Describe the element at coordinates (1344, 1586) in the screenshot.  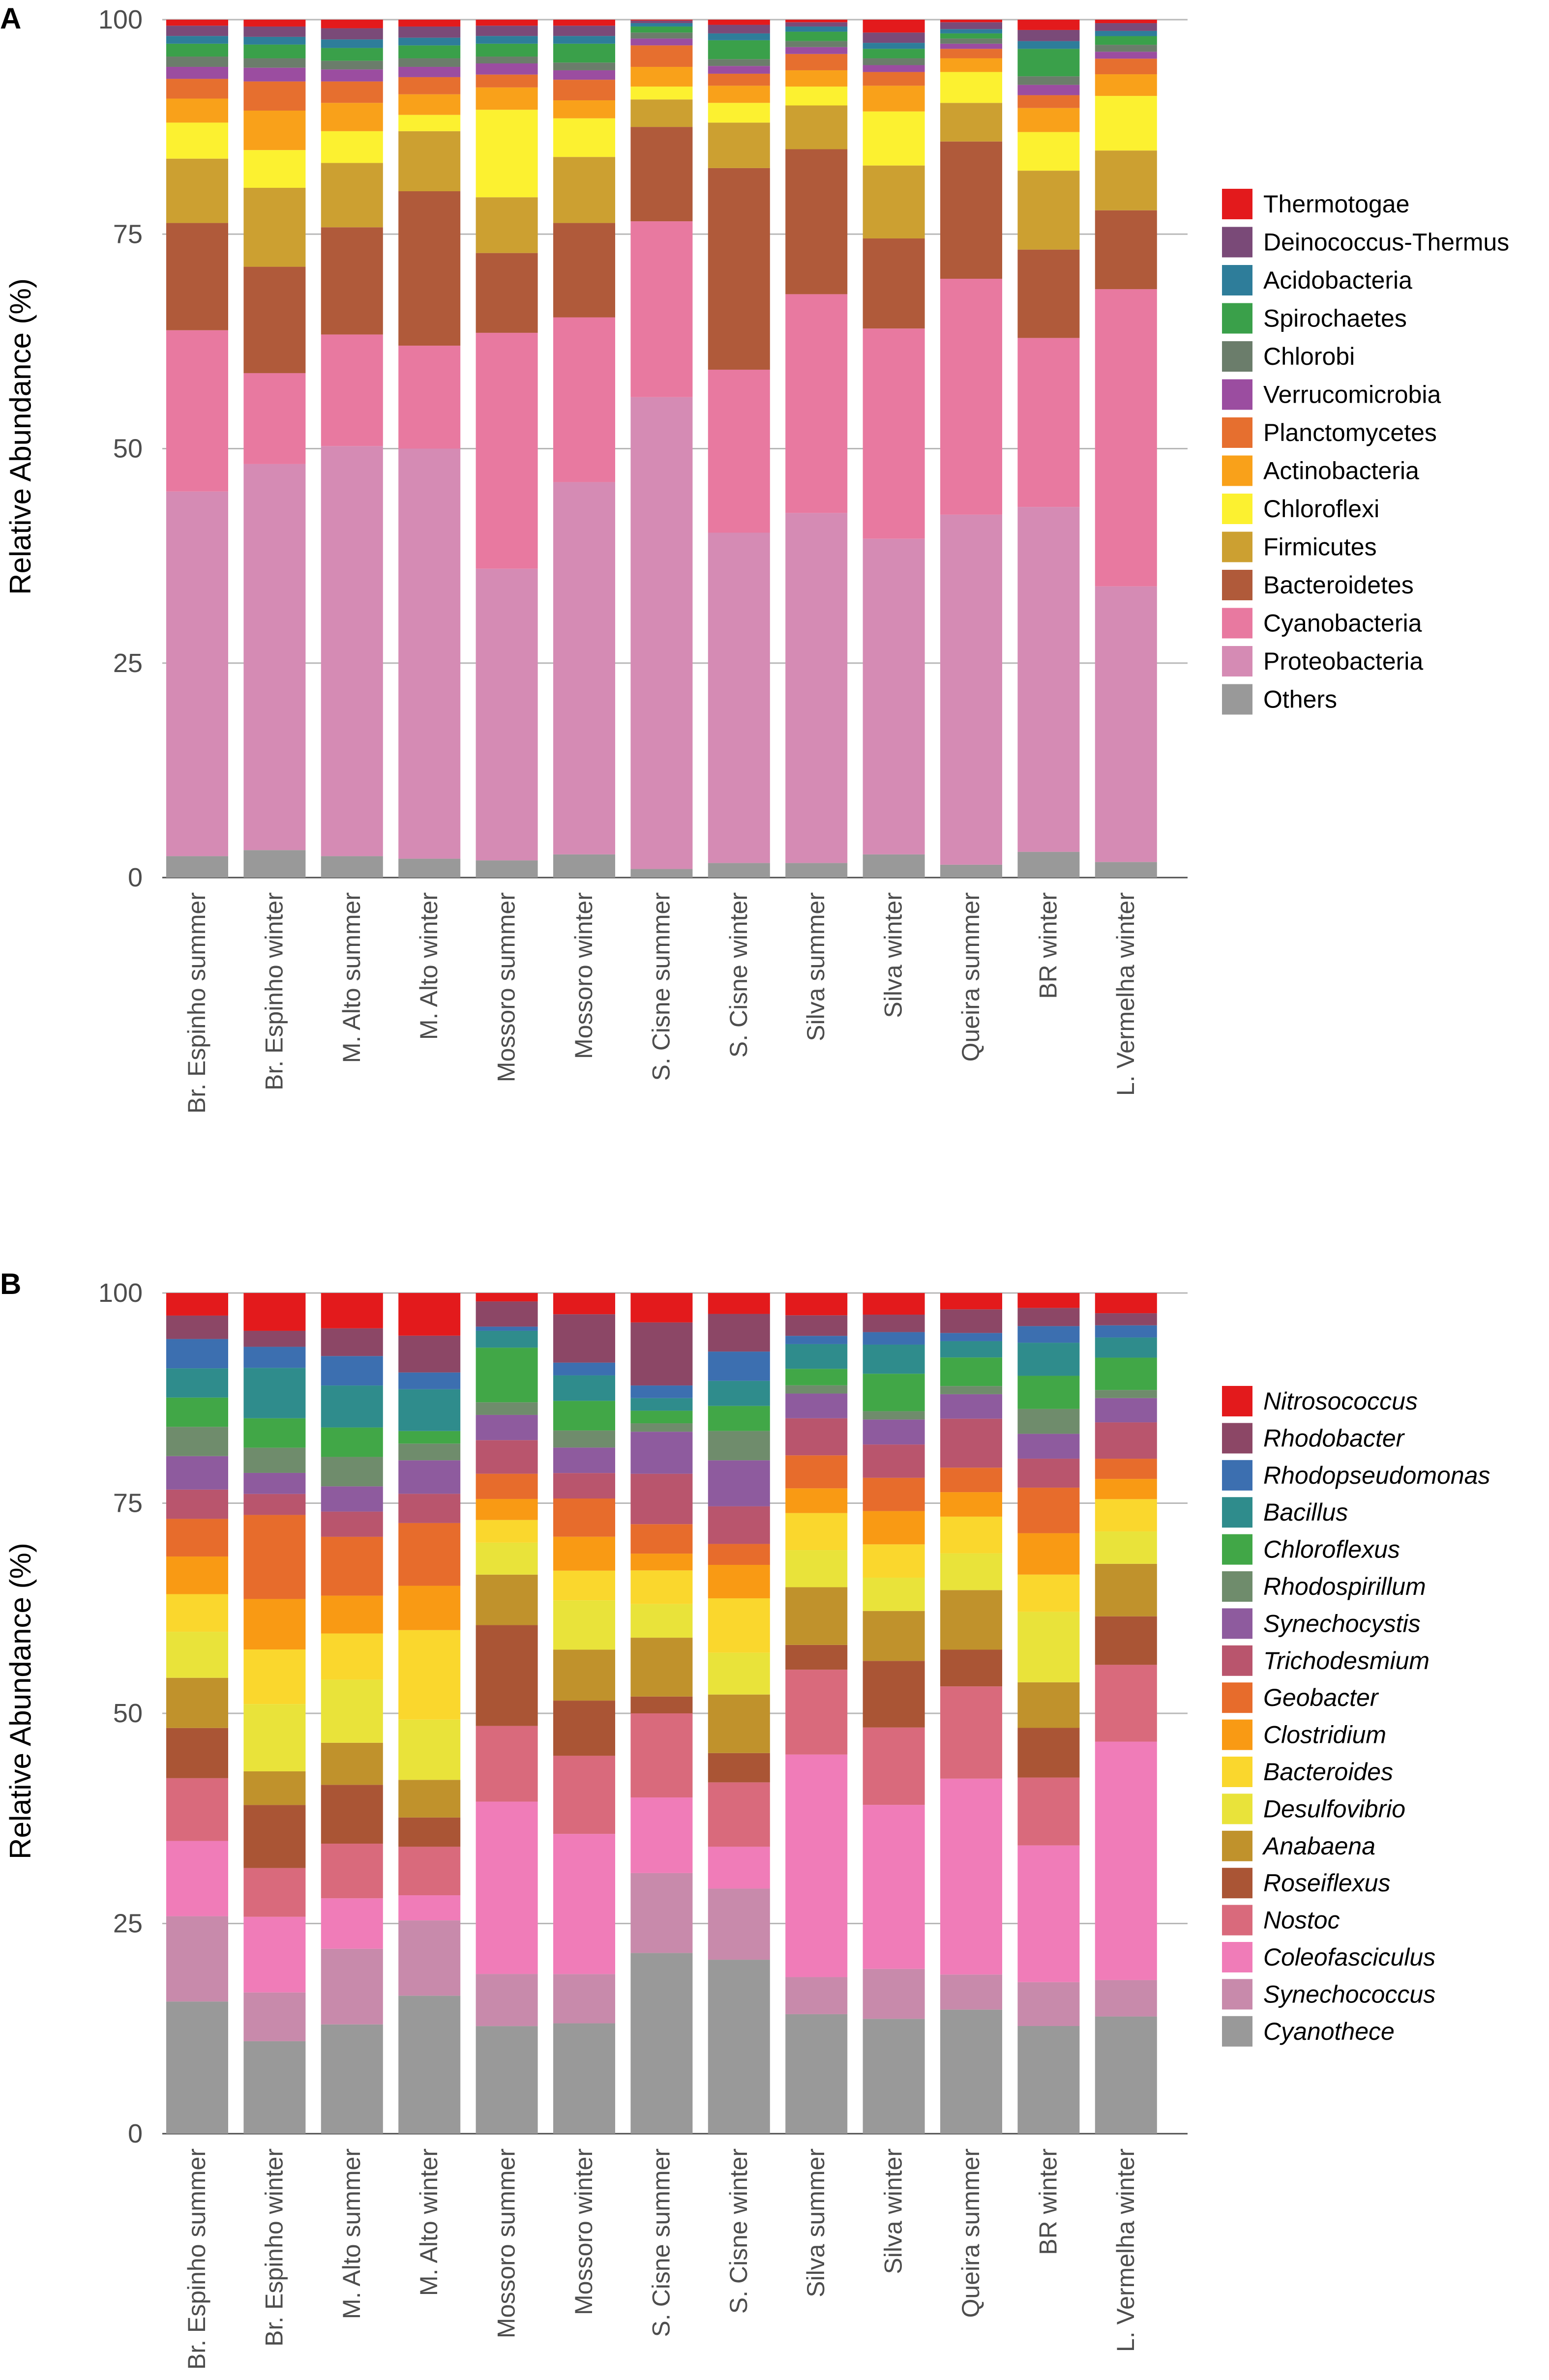
I see `panel-b-legend-label-rhodospirillum: Rhodospirillum` at that location.